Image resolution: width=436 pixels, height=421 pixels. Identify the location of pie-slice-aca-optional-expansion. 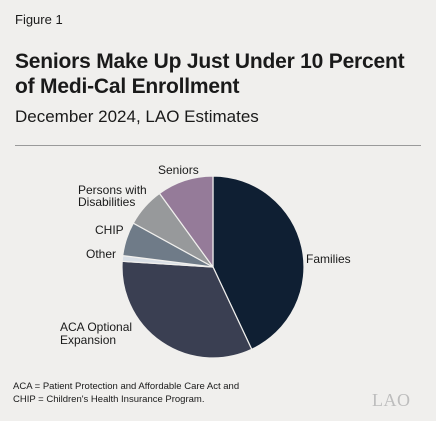
(187, 309).